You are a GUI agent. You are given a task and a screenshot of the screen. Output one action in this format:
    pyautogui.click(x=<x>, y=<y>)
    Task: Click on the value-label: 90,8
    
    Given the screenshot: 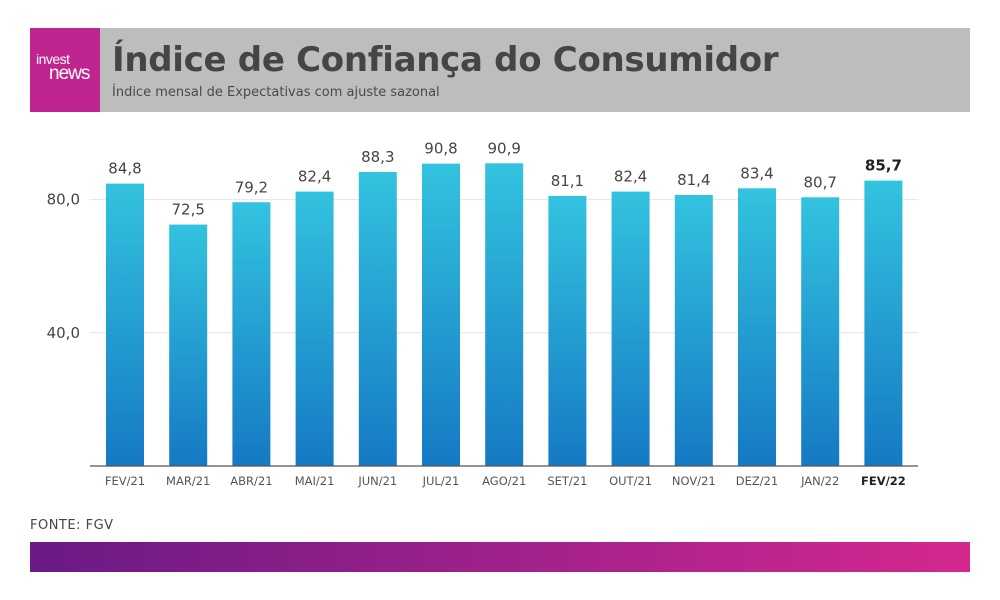 What is the action you would take?
    pyautogui.click(x=440, y=149)
    